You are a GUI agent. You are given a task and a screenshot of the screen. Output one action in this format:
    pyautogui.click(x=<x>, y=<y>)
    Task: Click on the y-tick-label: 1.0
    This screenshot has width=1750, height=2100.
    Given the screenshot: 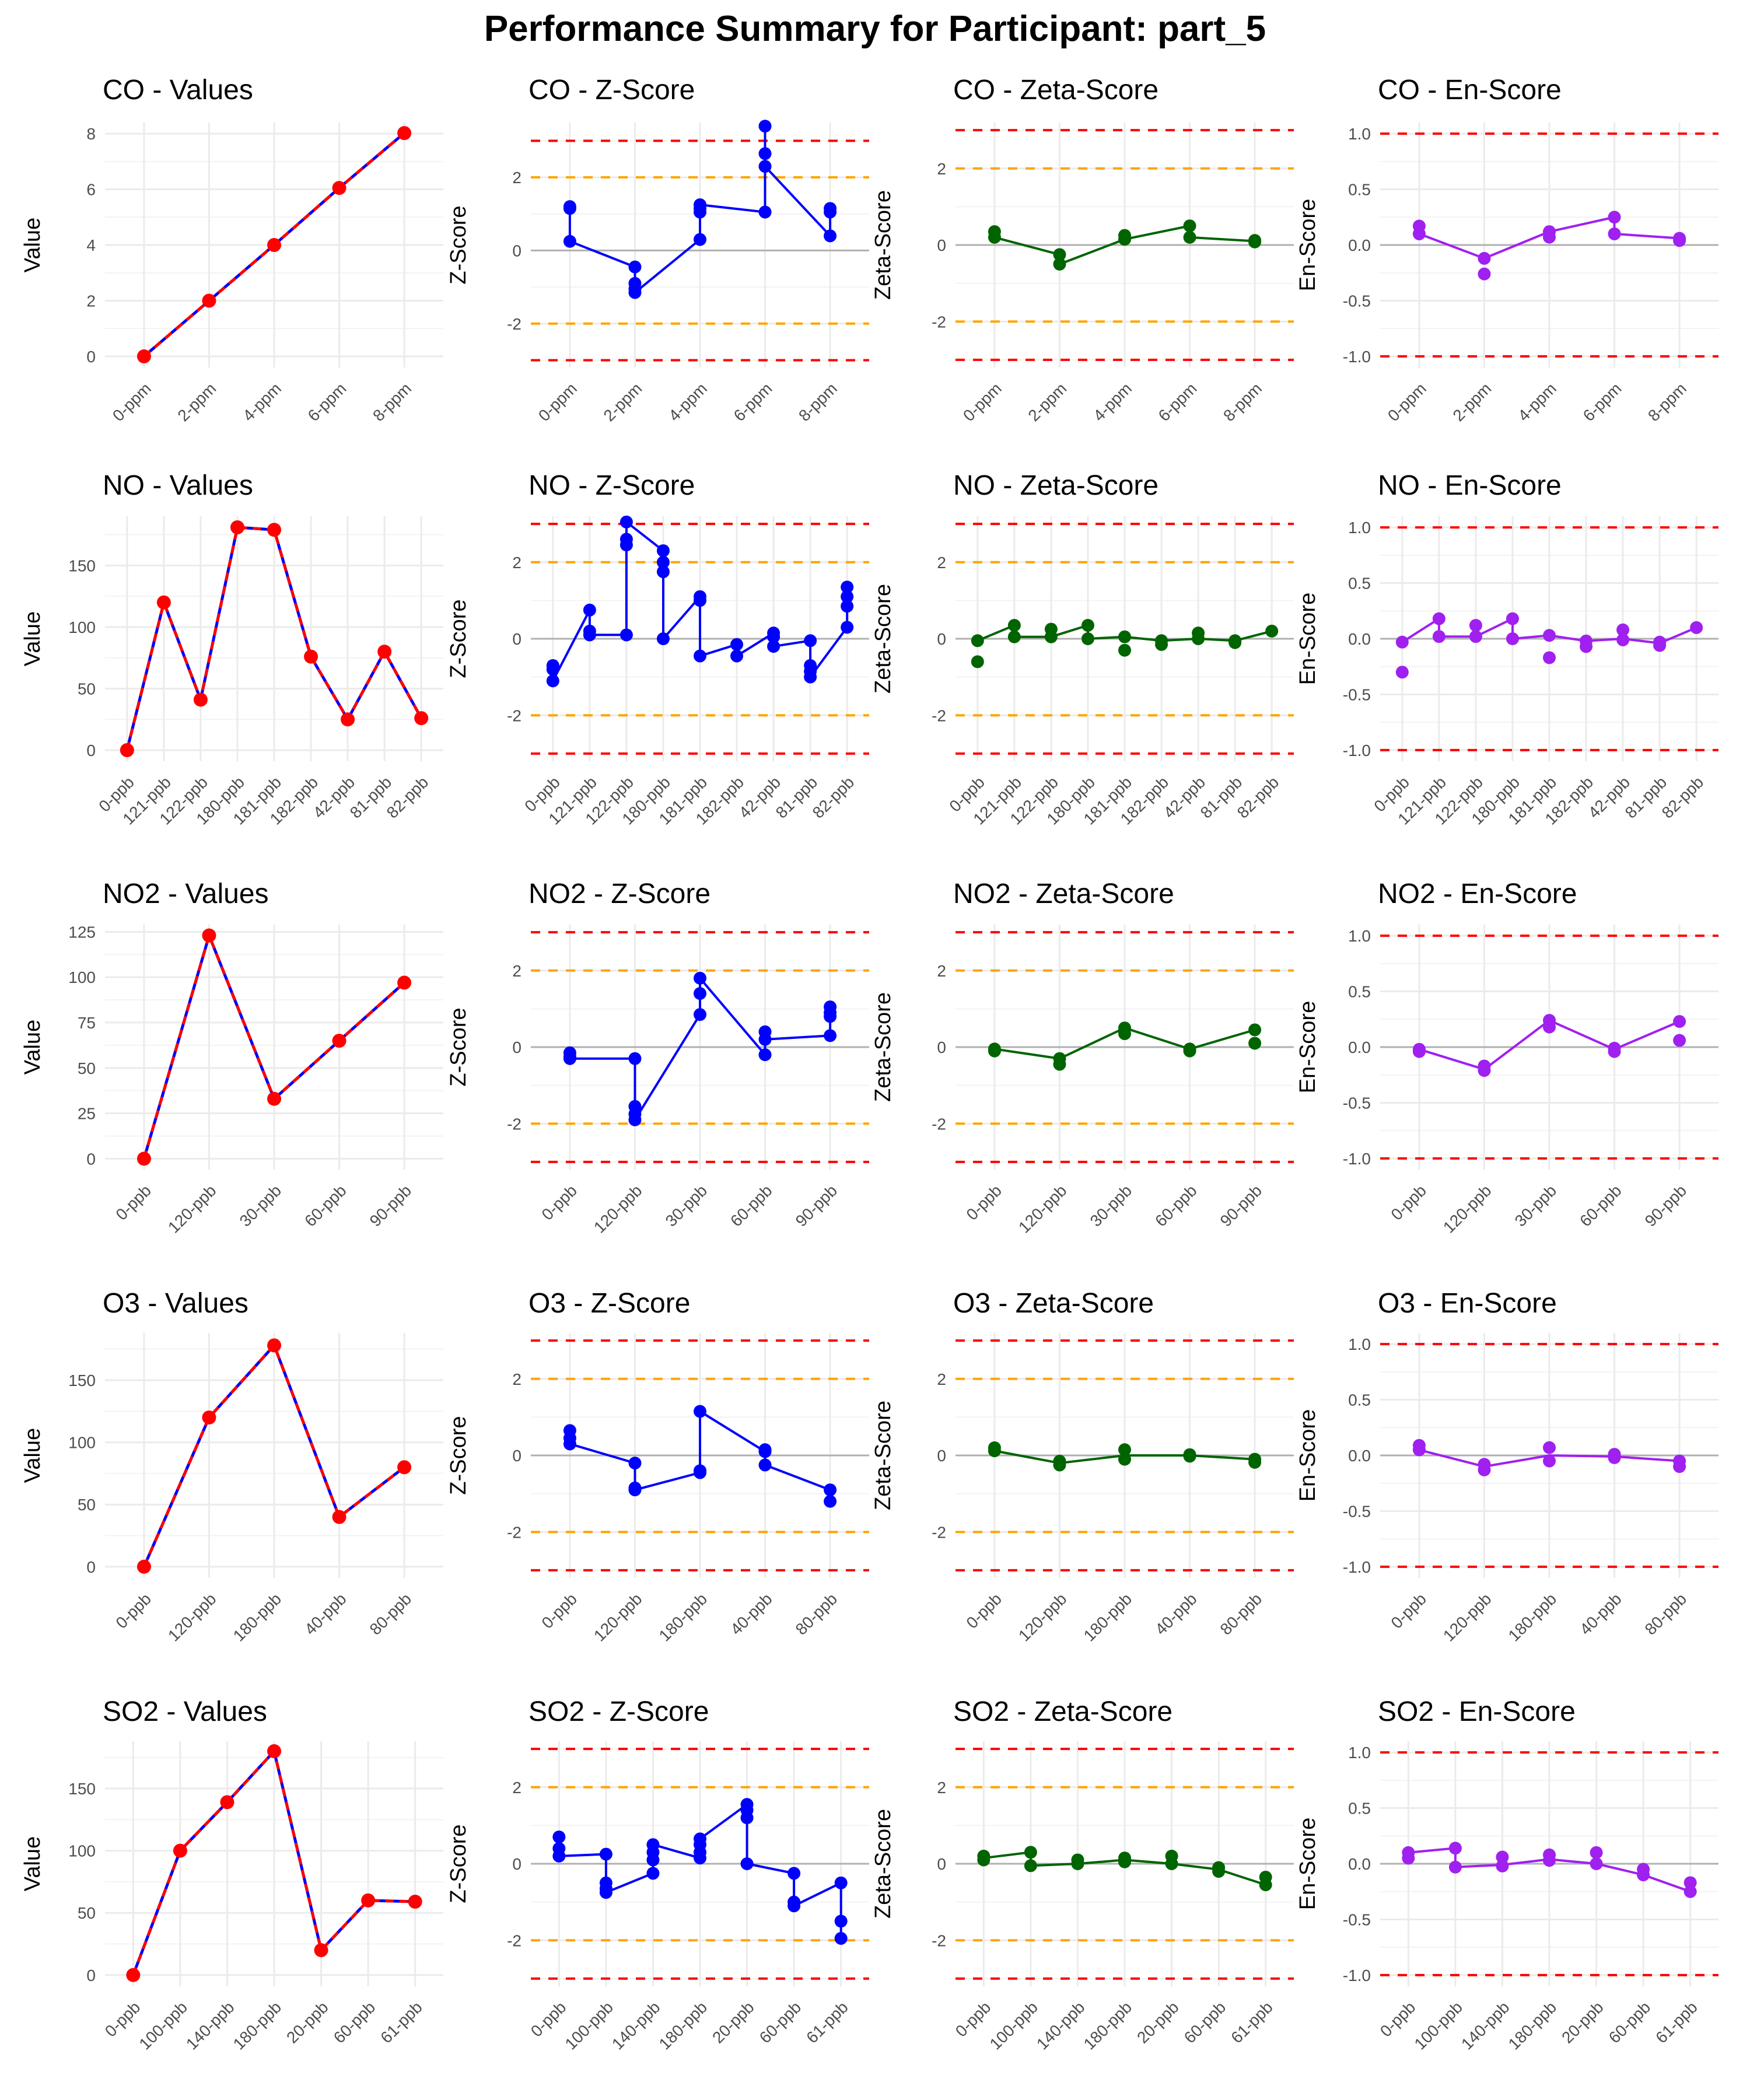 What is the action you would take?
    pyautogui.click(x=1359, y=528)
    